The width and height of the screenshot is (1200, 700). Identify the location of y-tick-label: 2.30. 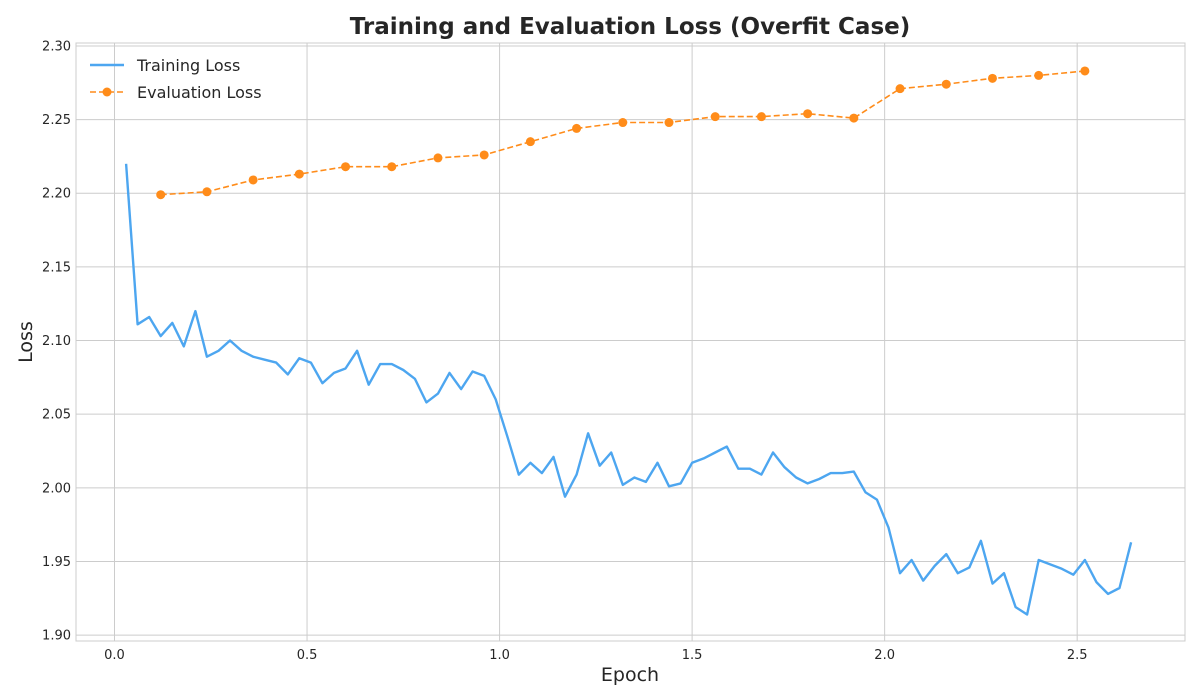
(56, 46).